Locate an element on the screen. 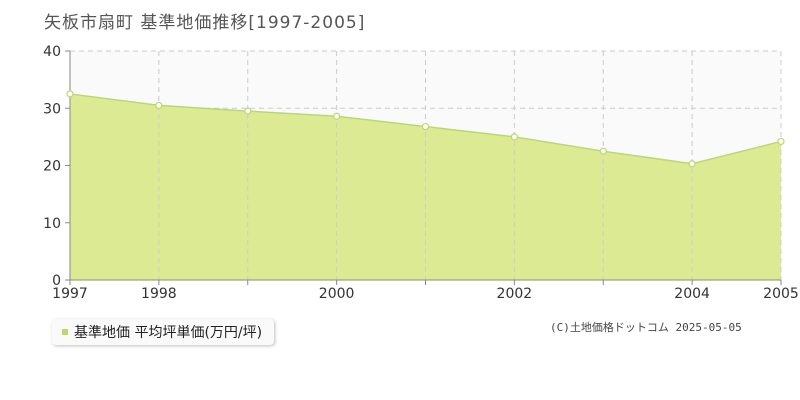 The image size is (800, 400). copyright-text: (C)土地価格ドットコム 2025-05-05 is located at coordinates (646, 327).